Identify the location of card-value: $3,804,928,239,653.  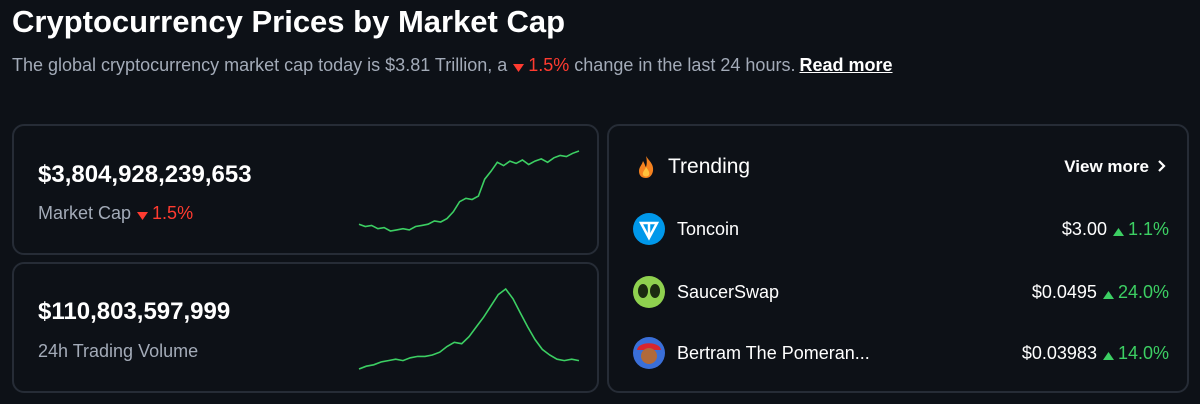
(145, 174).